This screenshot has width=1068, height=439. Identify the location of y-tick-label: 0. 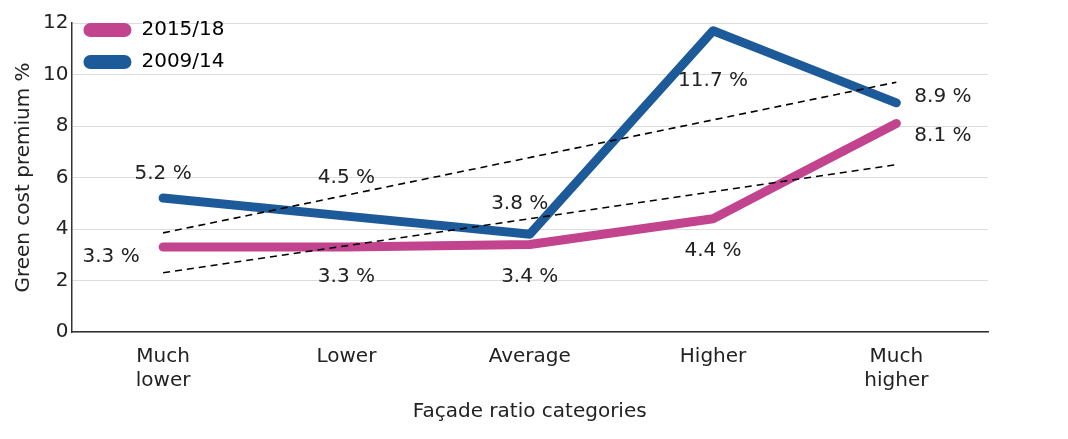
(62, 330).